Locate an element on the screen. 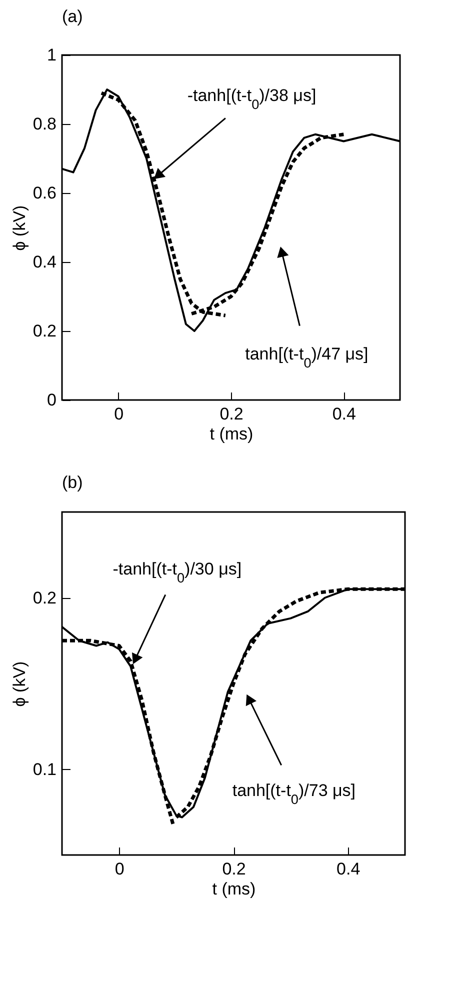  chart-title: (a) is located at coordinates (72, 16).